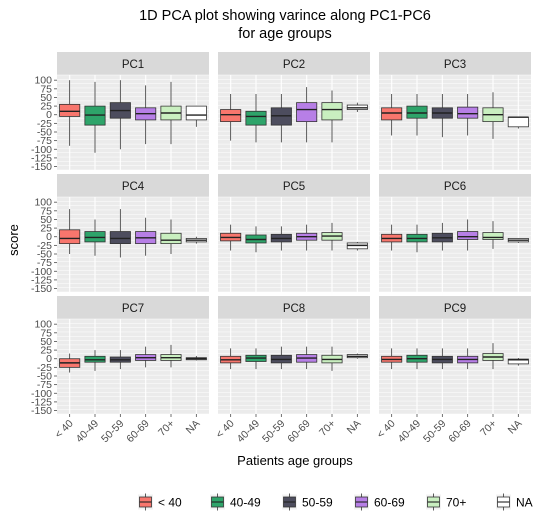  I want to click on y-tick-label: -150, so click(41, 167).